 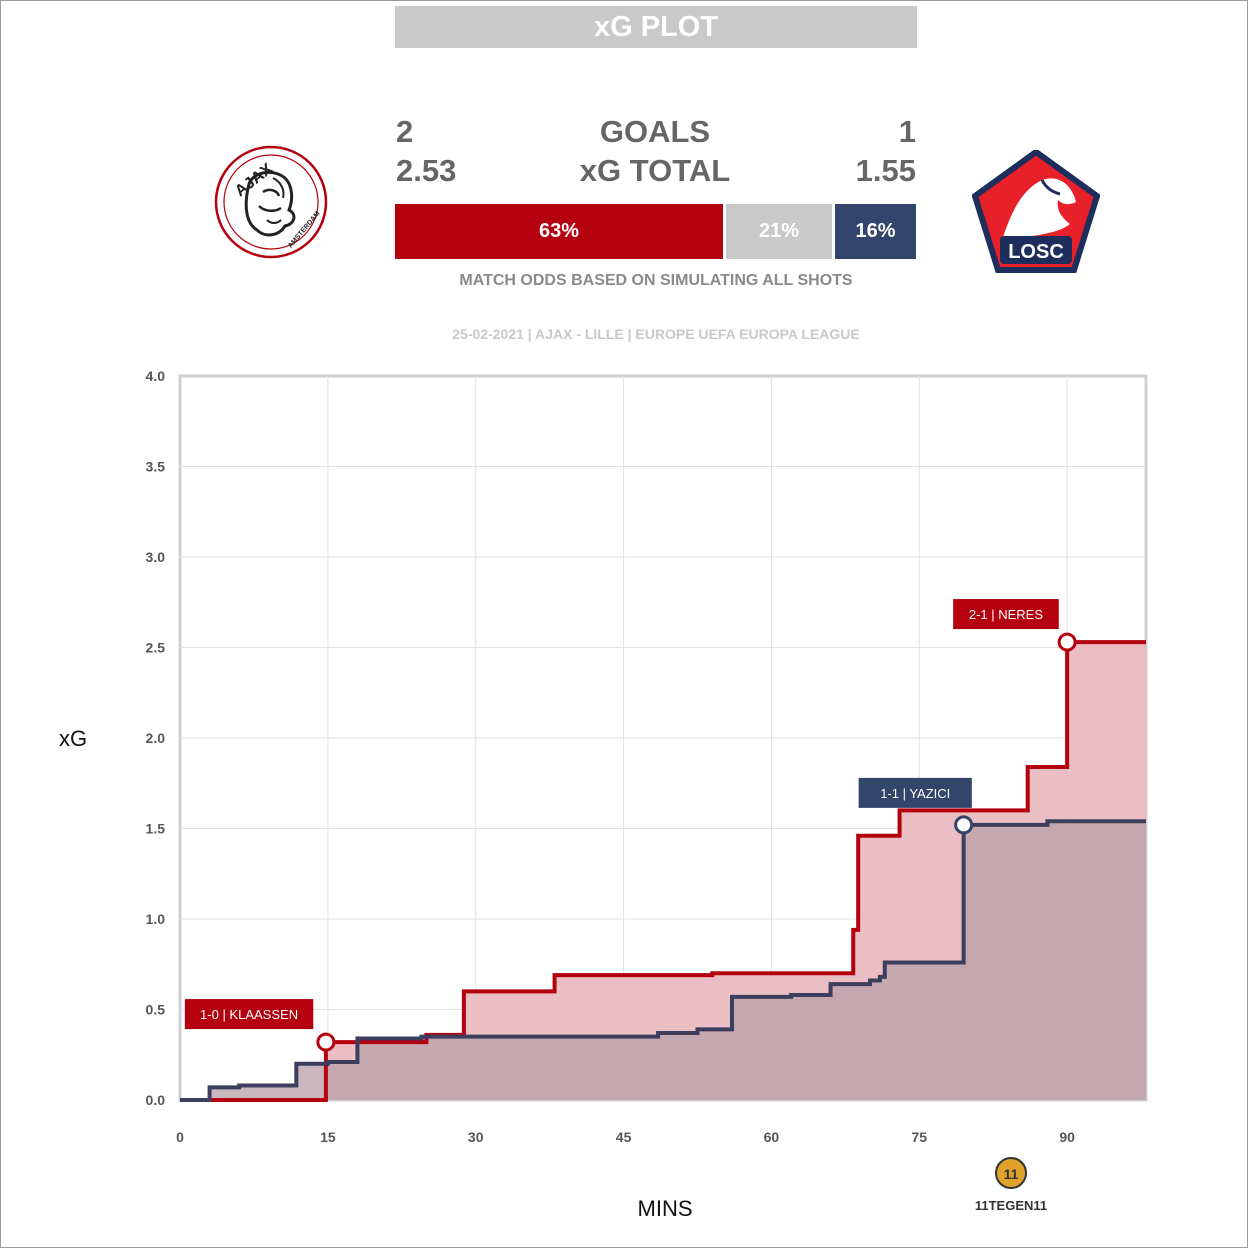 What do you see at coordinates (875, 231) in the screenshot?
I see `away-win-odds: 16%` at bounding box center [875, 231].